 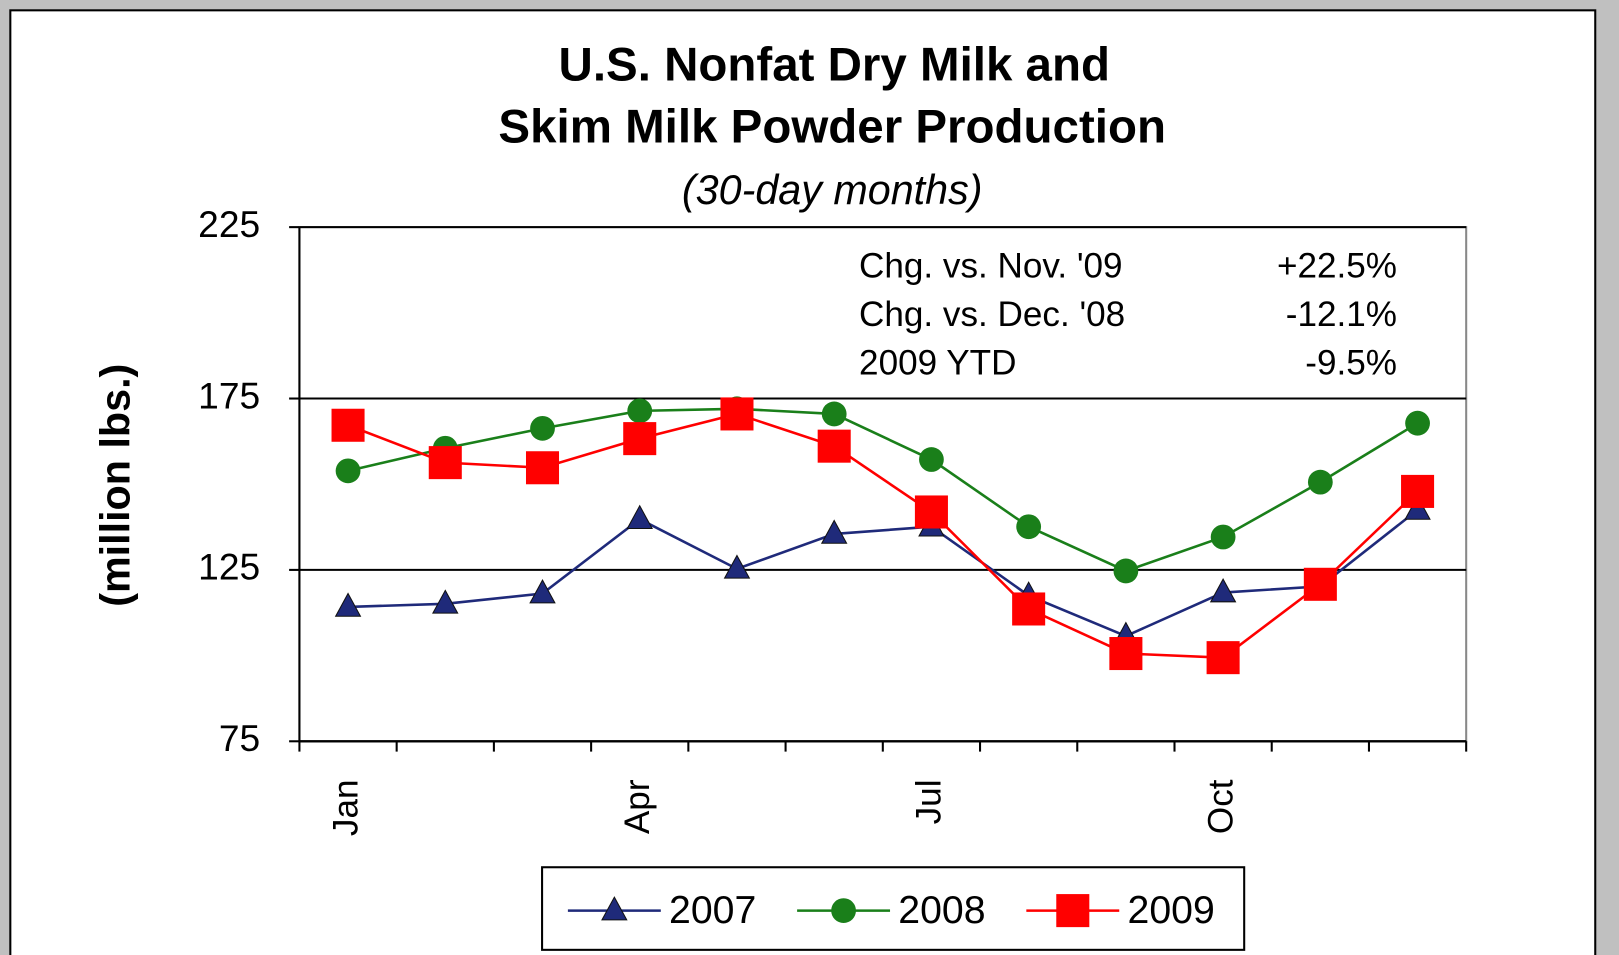 What do you see at coordinates (992, 314) in the screenshot?
I see `annotation-label: Chg. vs. Dec. '08` at bounding box center [992, 314].